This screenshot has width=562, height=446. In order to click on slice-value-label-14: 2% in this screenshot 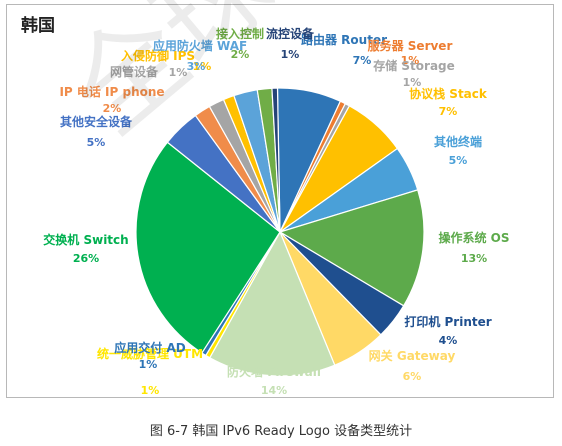, I will do `click(112, 108)`.